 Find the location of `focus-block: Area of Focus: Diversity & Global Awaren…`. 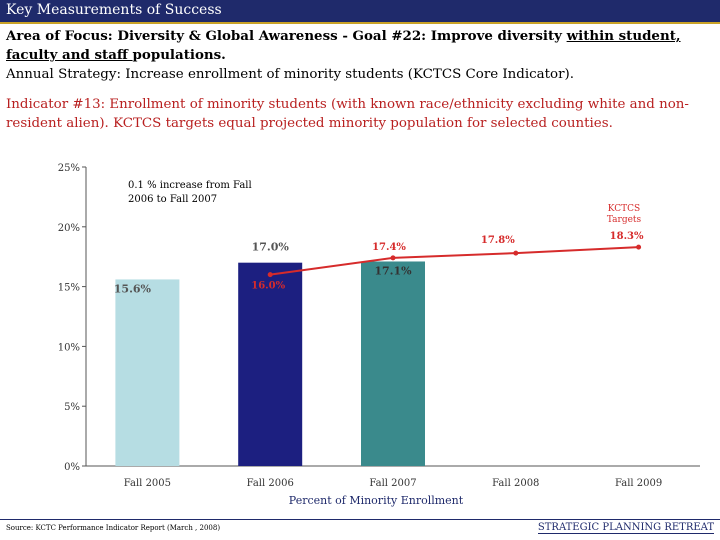

focus-block: Area of Focus: Diversity & Global Awaren… is located at coordinates (356, 55).